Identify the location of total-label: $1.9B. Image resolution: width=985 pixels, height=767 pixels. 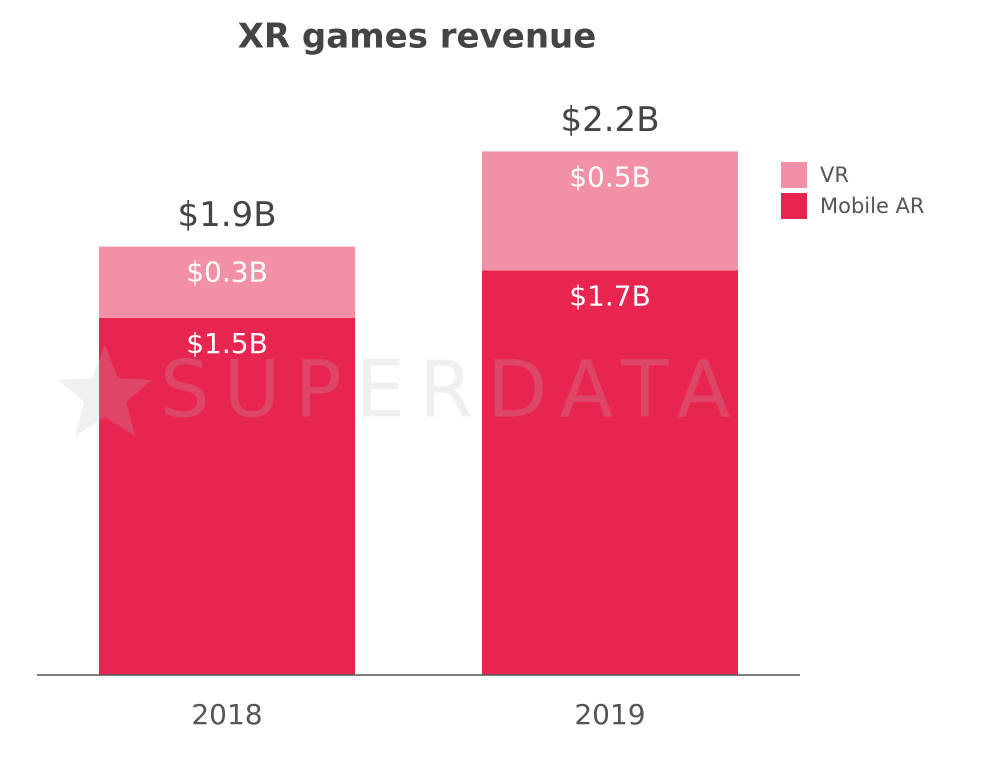
(226, 215).